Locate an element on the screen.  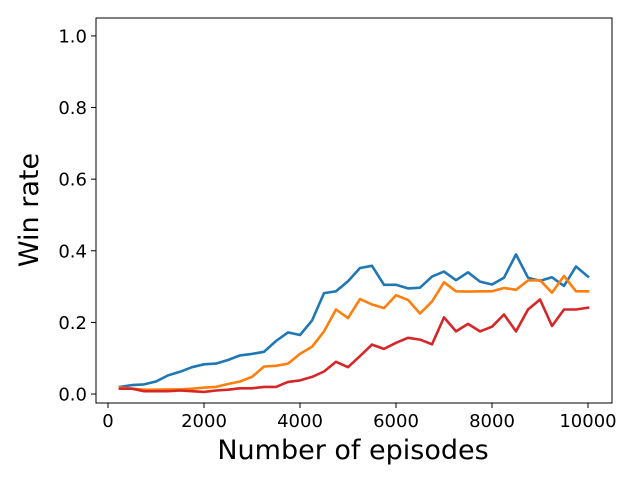
x-tick-label: 8000 is located at coordinates (492, 421).